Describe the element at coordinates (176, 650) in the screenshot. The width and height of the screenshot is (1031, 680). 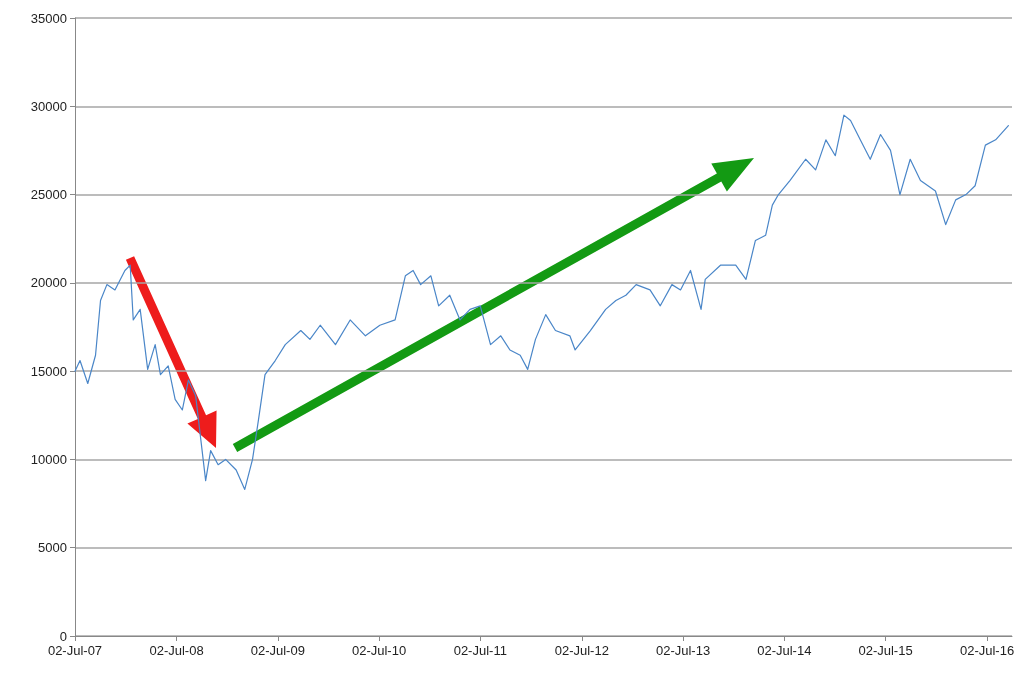
I see `x-tick-label: 02-Jul-08` at that location.